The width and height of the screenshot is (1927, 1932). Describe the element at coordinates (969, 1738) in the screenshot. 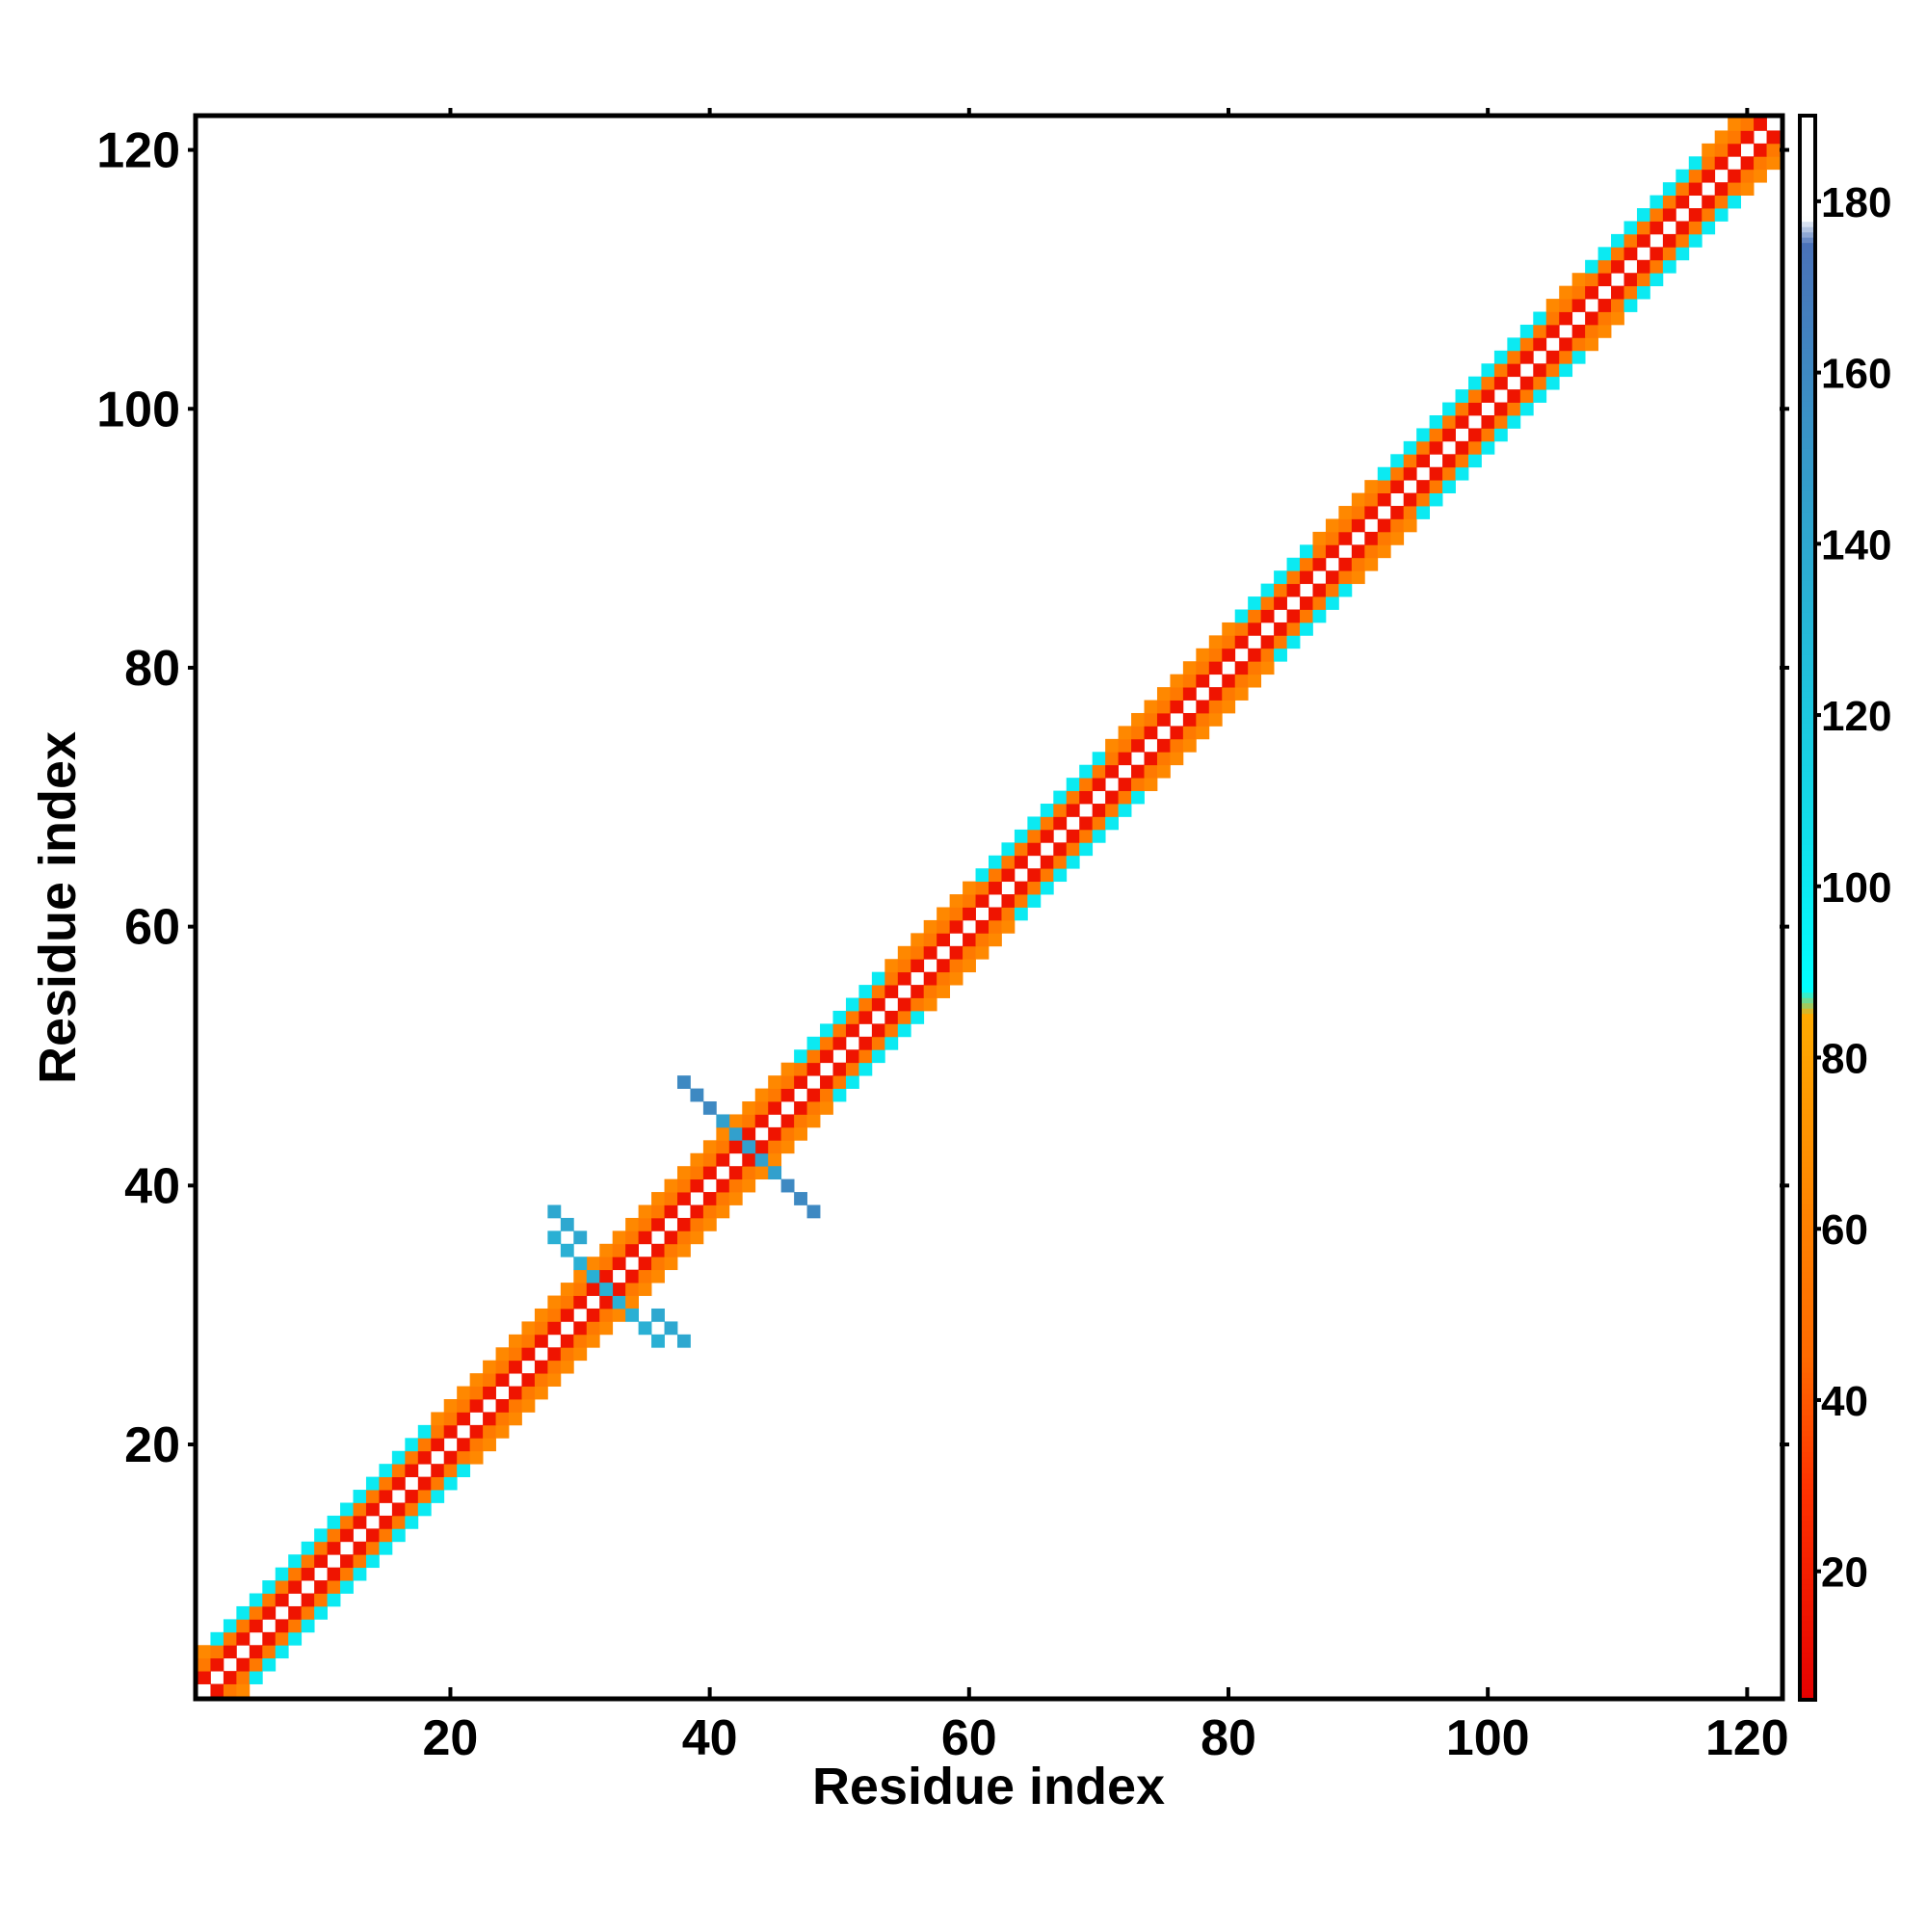

I see `x-tick-label: 60` at that location.